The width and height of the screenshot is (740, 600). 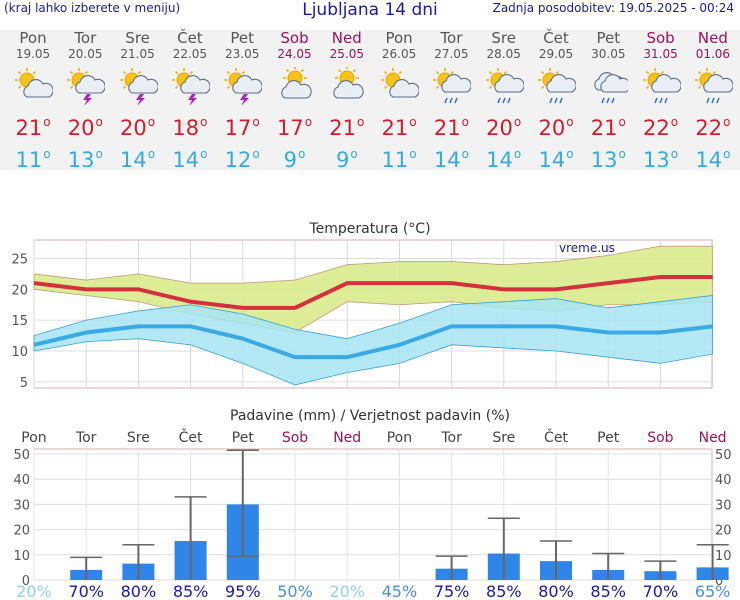 What do you see at coordinates (723, 480) in the screenshot?
I see `y-tick-label-right: 40` at bounding box center [723, 480].